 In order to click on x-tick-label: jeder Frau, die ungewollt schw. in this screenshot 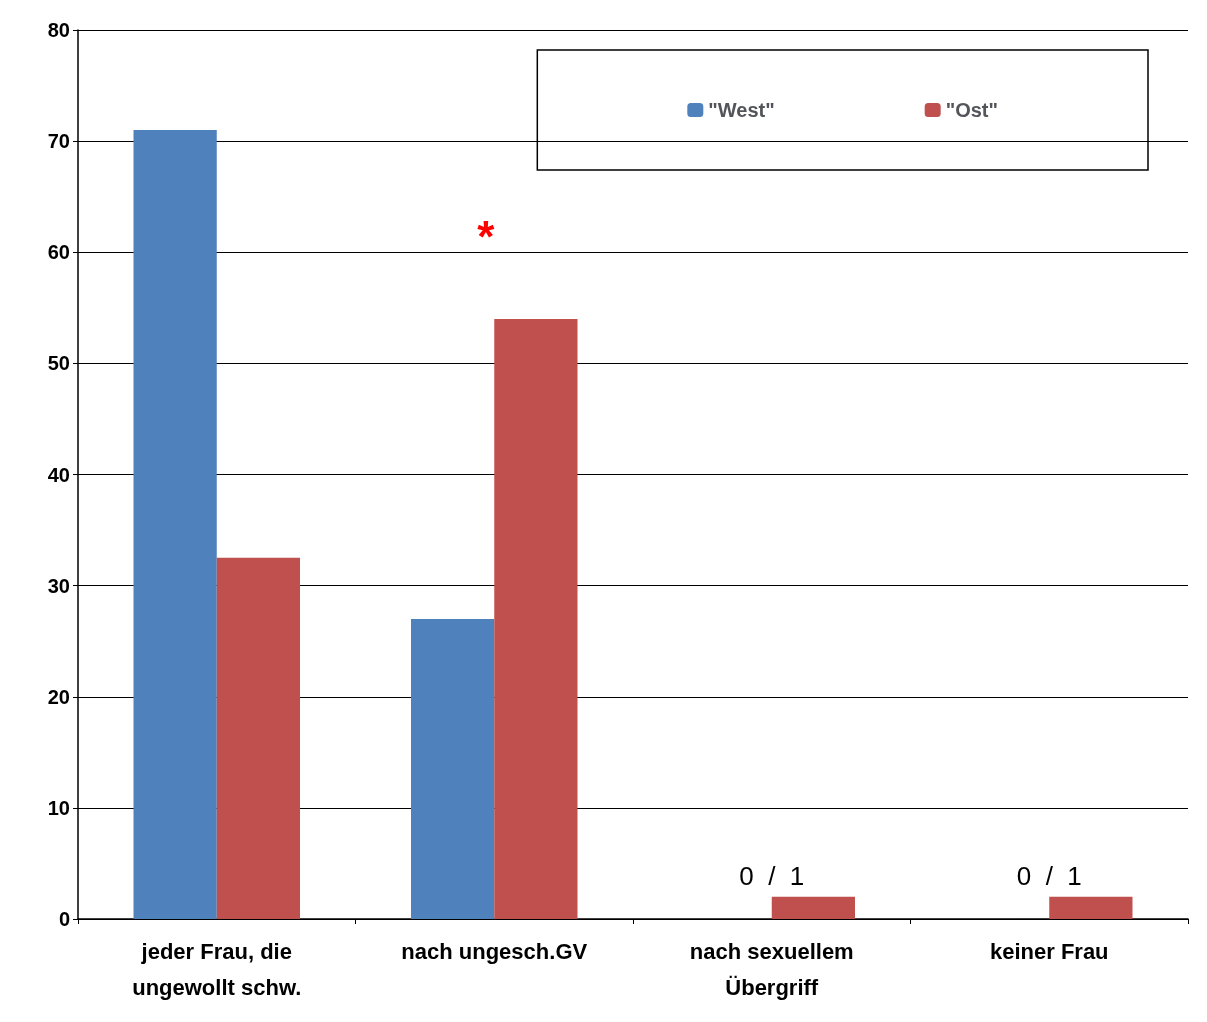, I will do `click(217, 969)`.